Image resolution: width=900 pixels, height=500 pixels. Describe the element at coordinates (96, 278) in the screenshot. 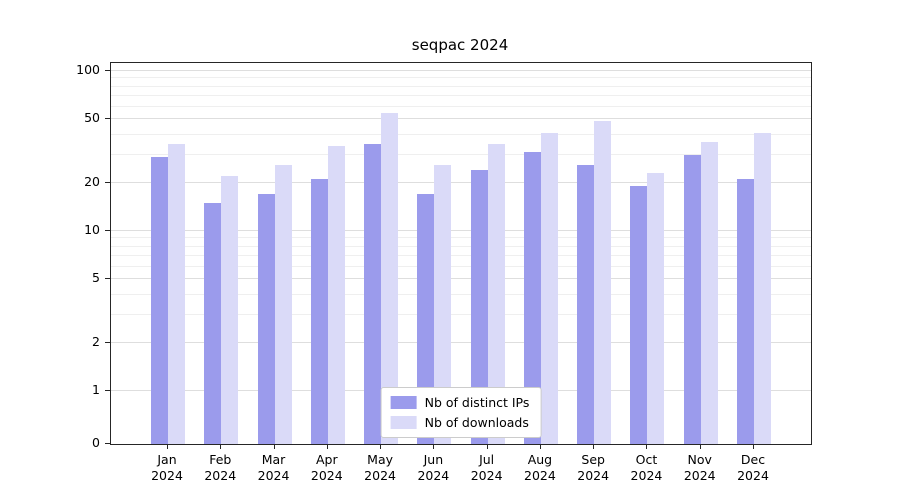

I see `y-tick-label: 5` at that location.